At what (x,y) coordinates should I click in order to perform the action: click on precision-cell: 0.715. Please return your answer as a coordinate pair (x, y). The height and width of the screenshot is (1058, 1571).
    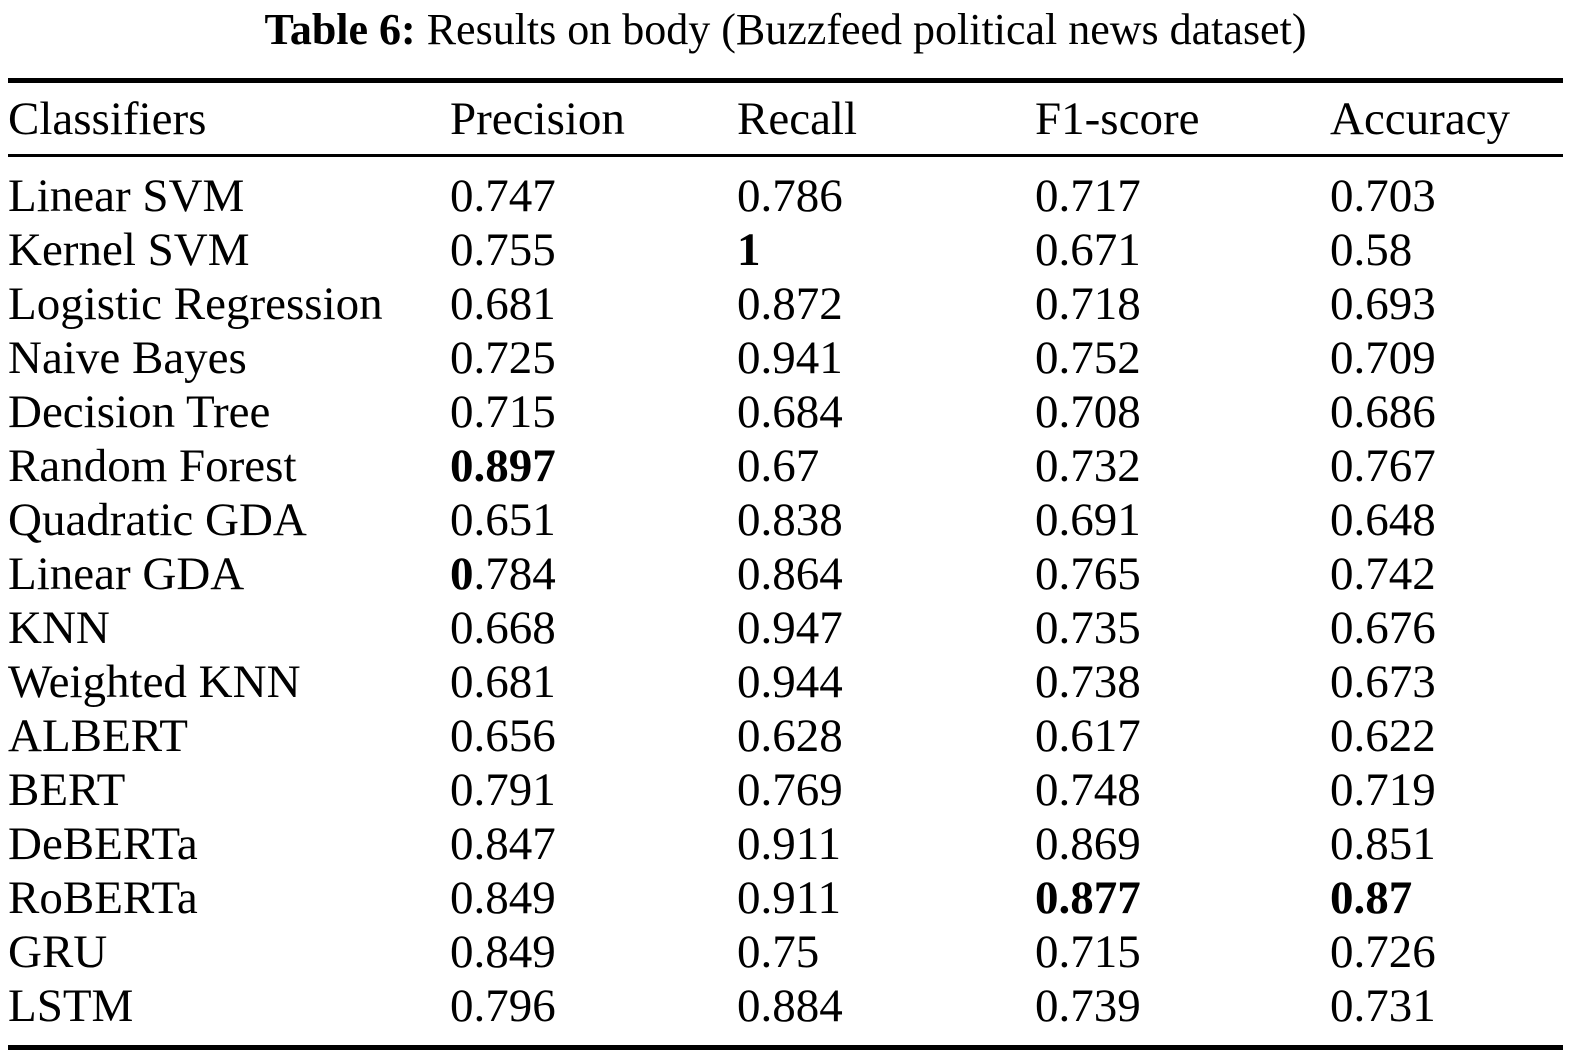
    Looking at the image, I should click on (503, 412).